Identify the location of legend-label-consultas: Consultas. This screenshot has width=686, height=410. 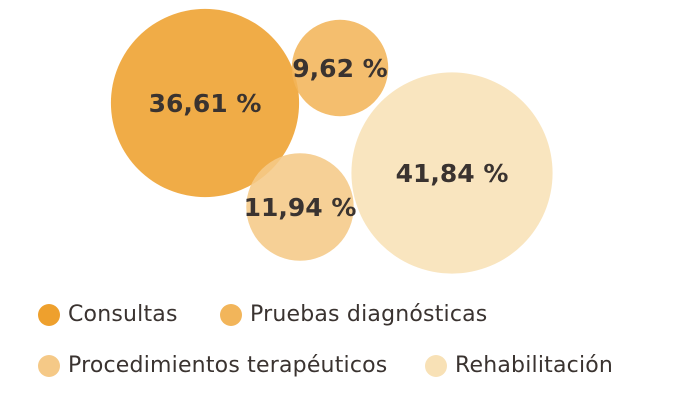
(123, 314).